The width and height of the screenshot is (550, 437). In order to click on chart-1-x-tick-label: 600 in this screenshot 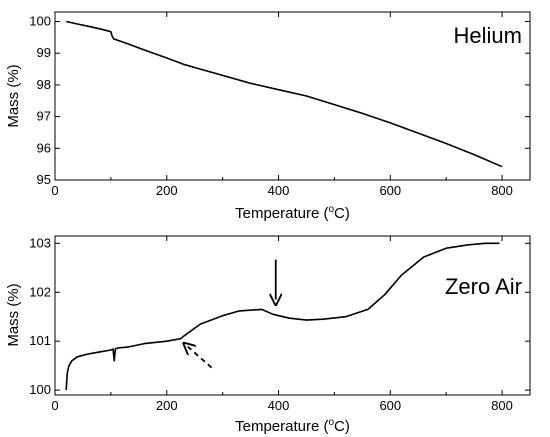, I will do `click(390, 405)`.